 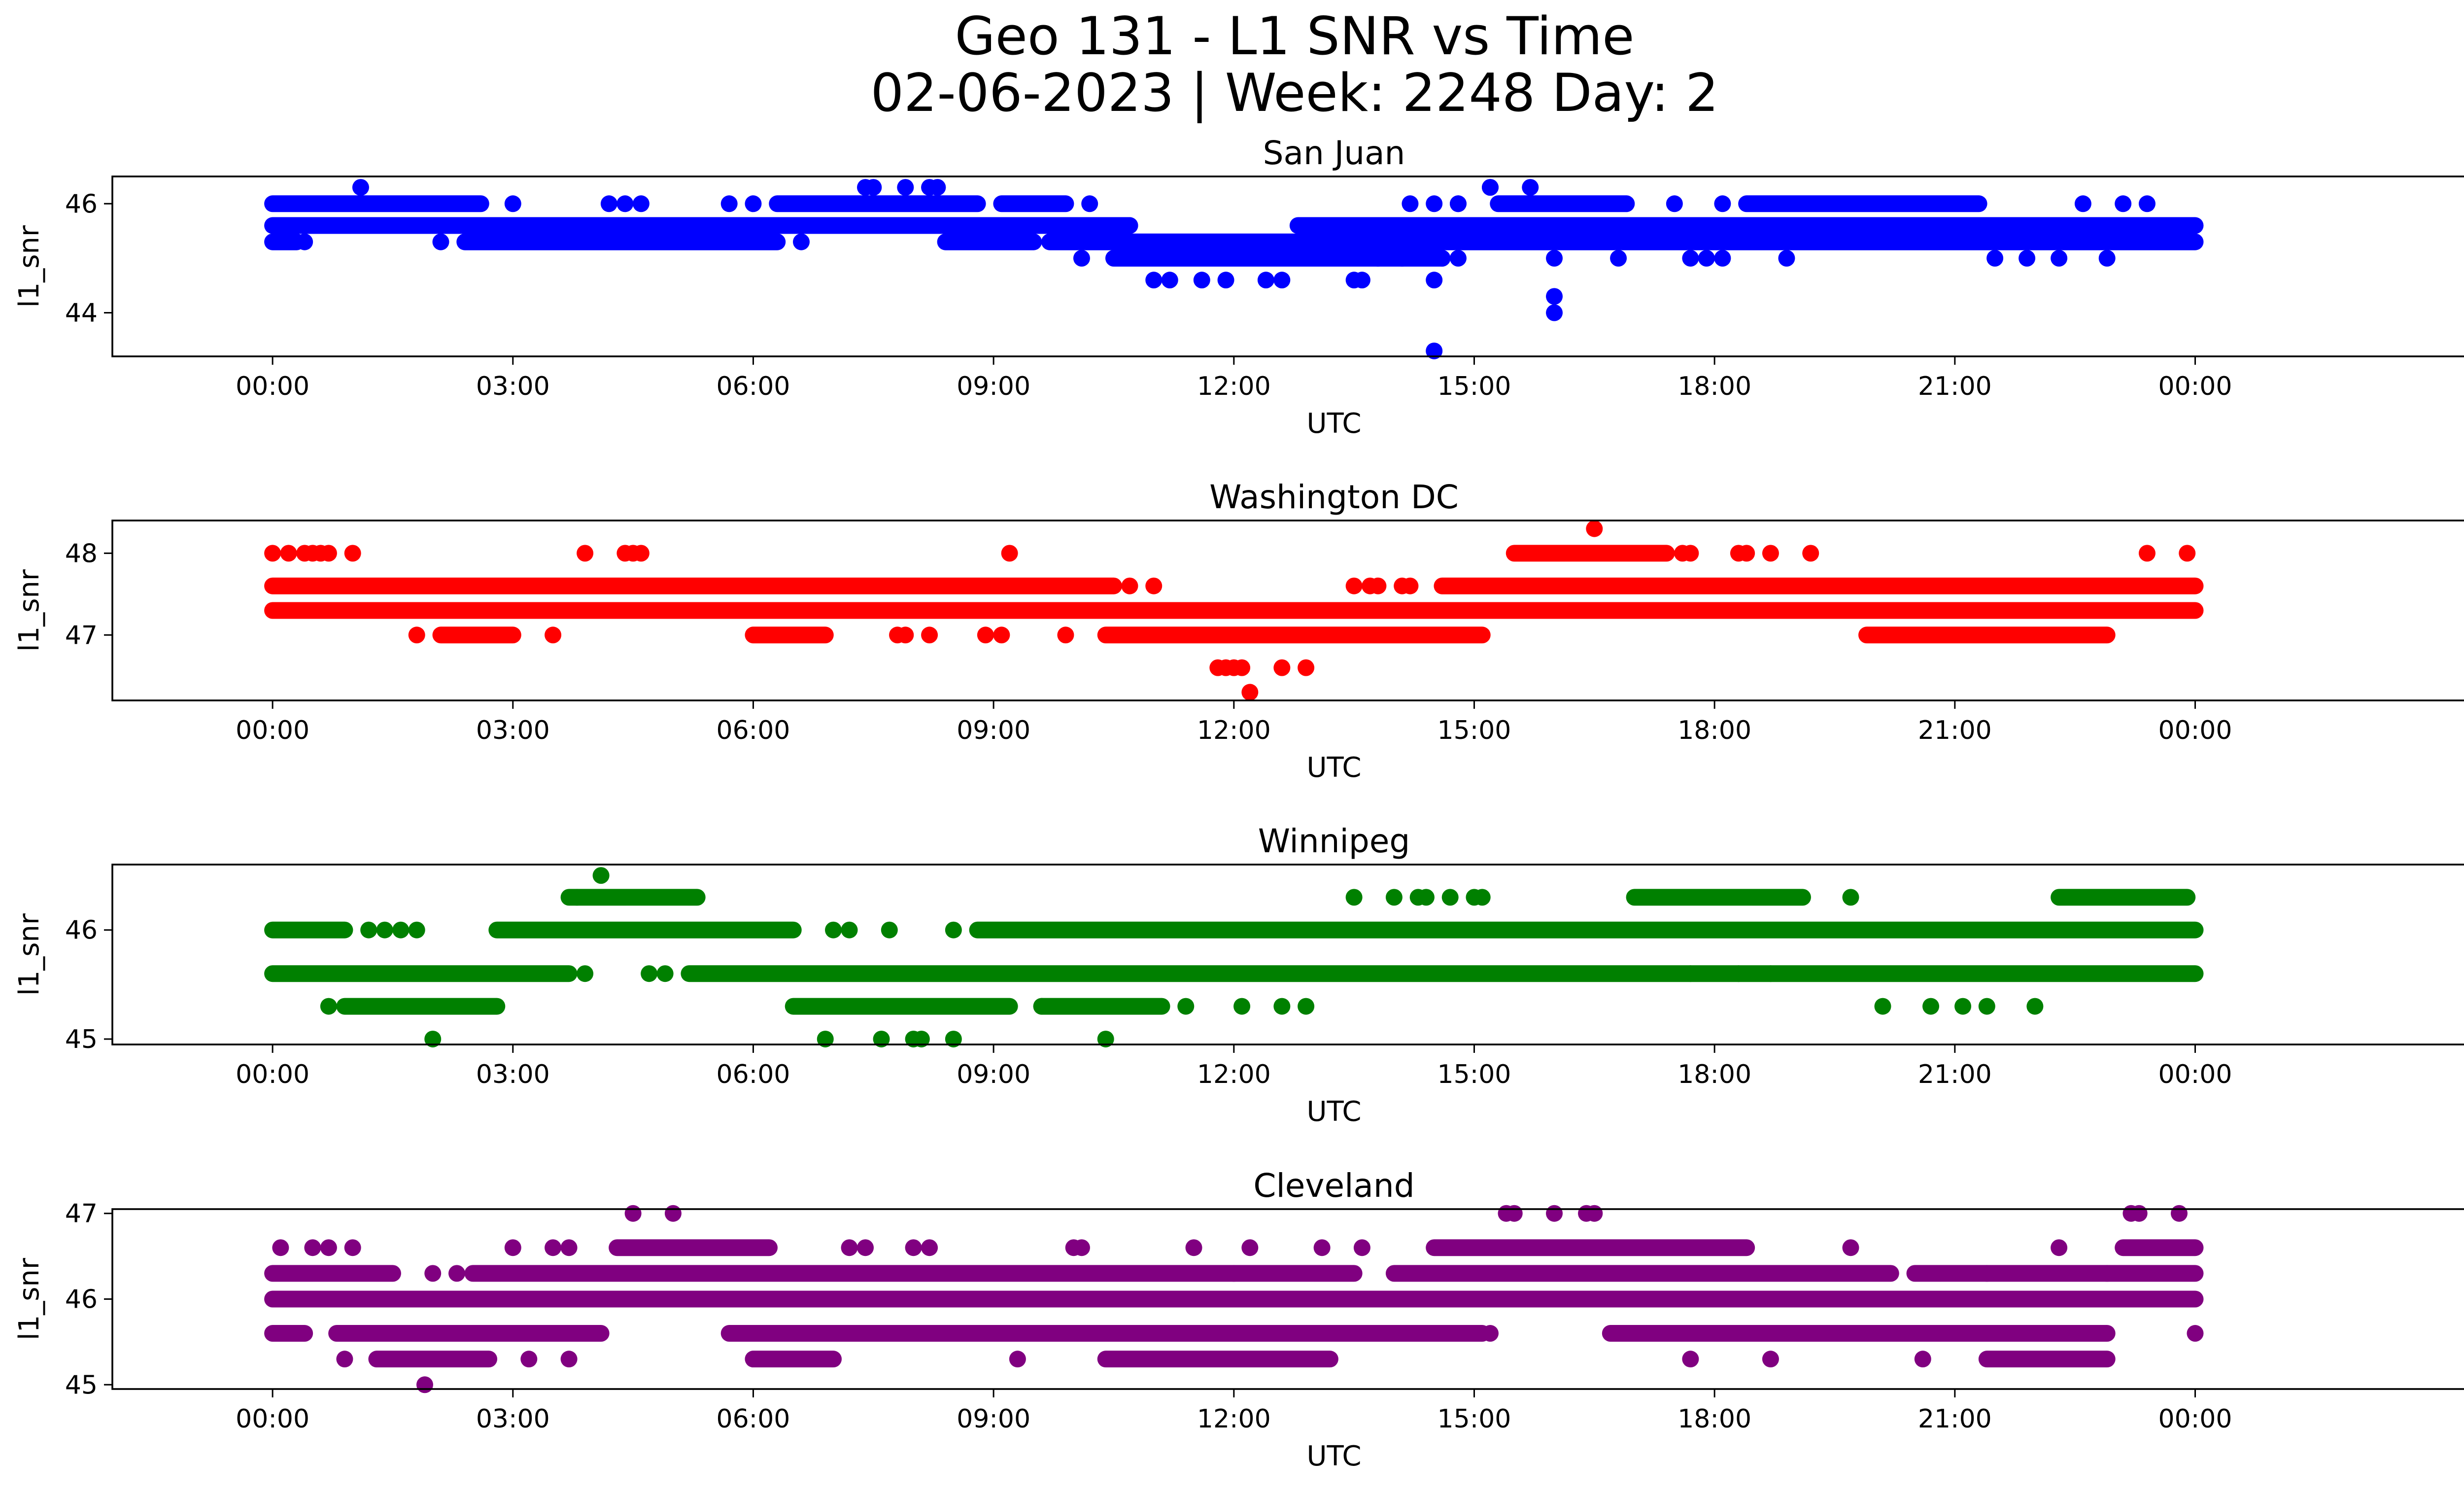 What do you see at coordinates (1955, 730) in the screenshot?
I see `x-tick-label: 21:00` at bounding box center [1955, 730].